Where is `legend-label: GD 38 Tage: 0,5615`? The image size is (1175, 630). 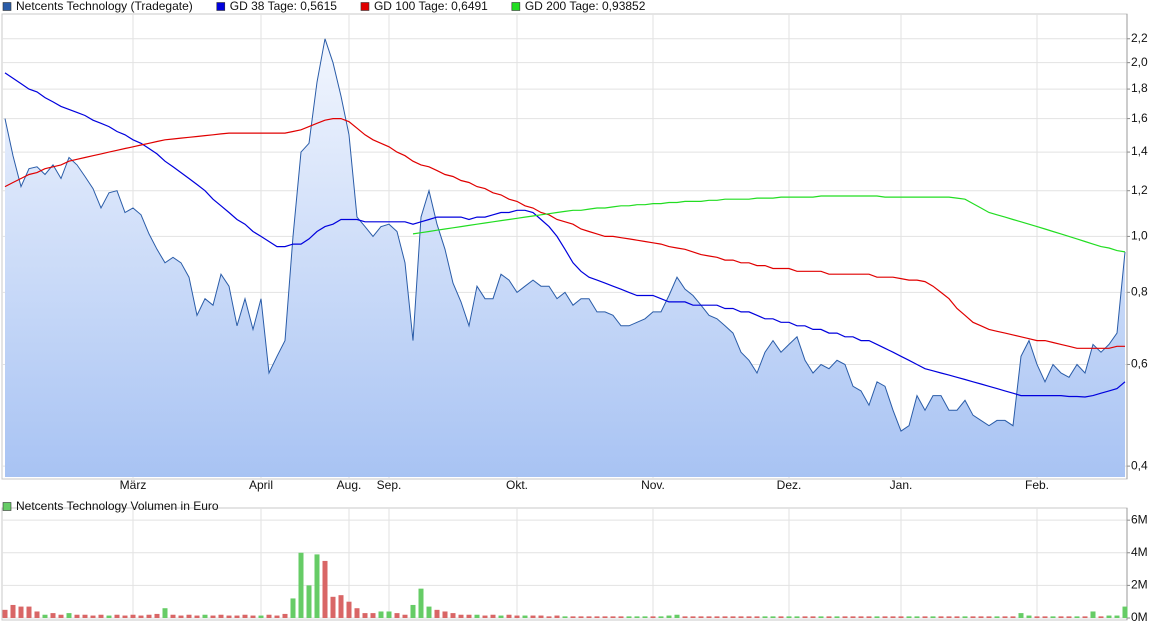
legend-label: GD 38 Tage: 0,5615 is located at coordinates (284, 6).